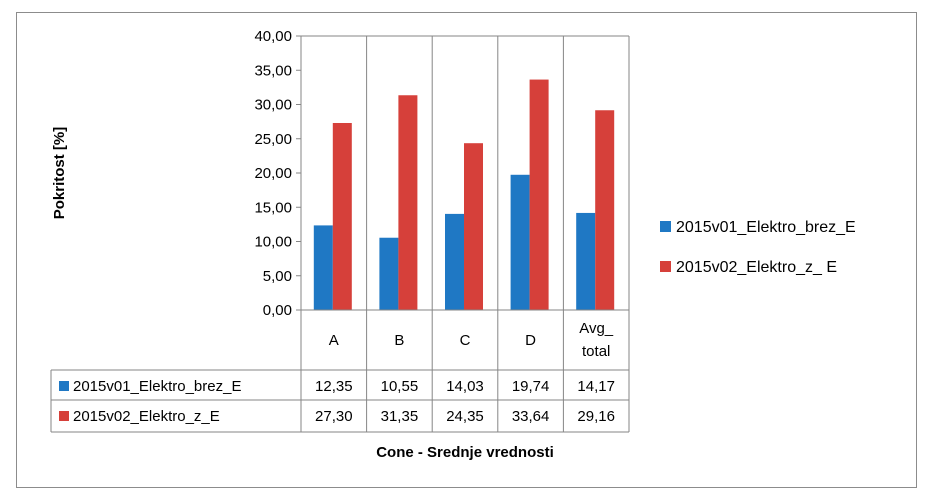 This screenshot has height=500, width=933. Describe the element at coordinates (756, 267) in the screenshot. I see `legend-label: 2015v02_Elektro_z_ E` at that location.